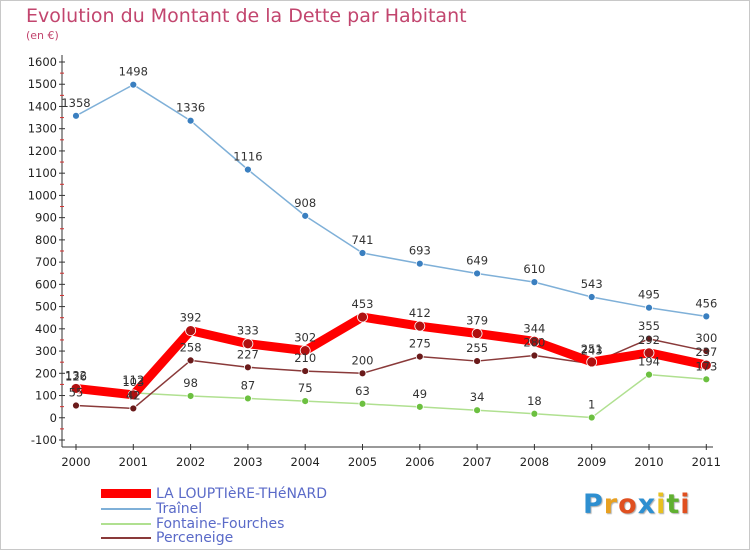  I want to click on data-label-3: 227, so click(248, 354).